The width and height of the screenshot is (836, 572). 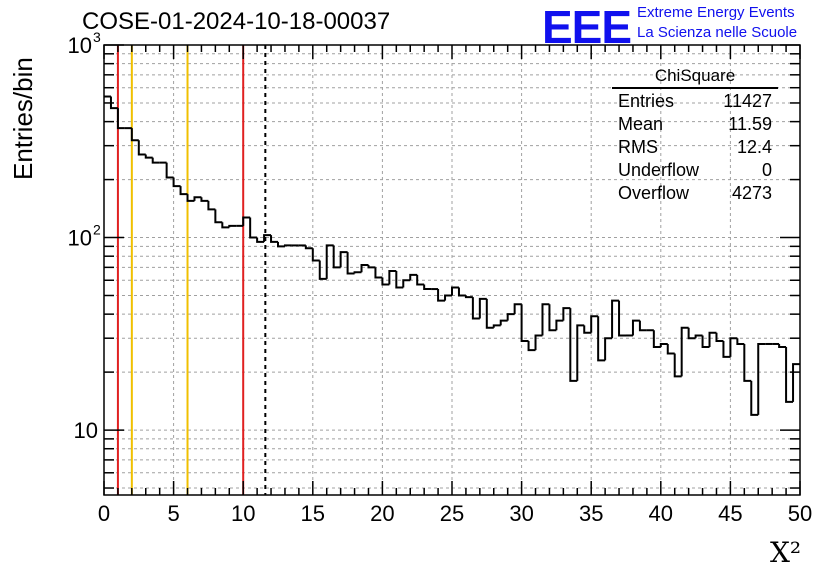 What do you see at coordinates (695, 124) in the screenshot?
I see `stats-row-mean: Mean 11.59` at bounding box center [695, 124].